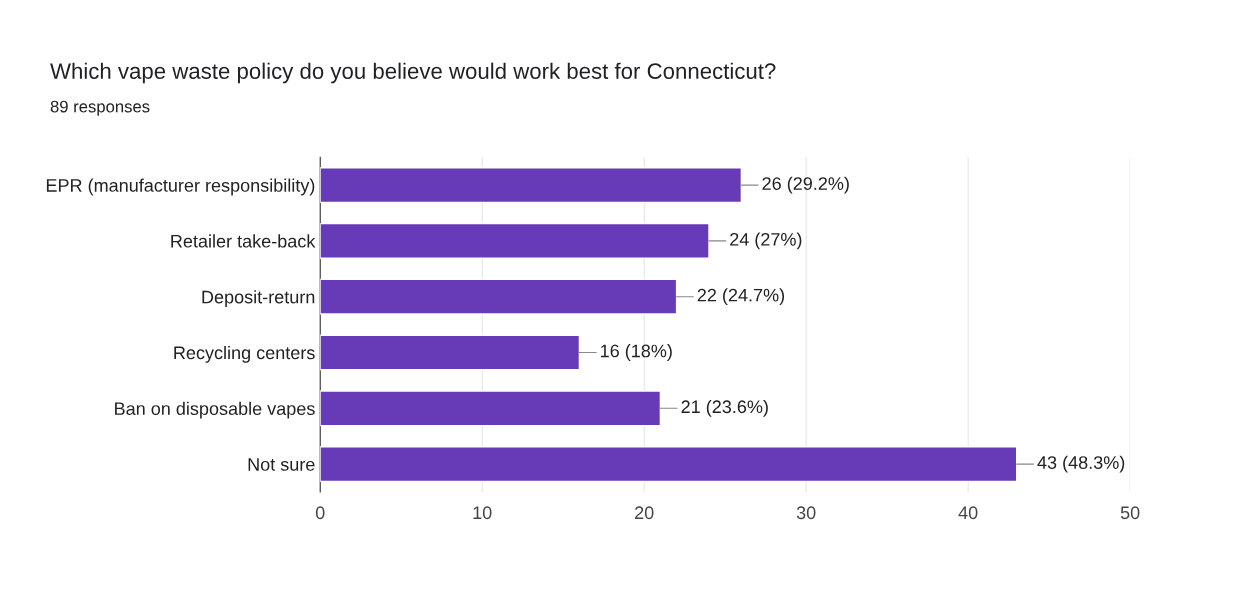  I want to click on x-tick-label: 10, so click(482, 513).